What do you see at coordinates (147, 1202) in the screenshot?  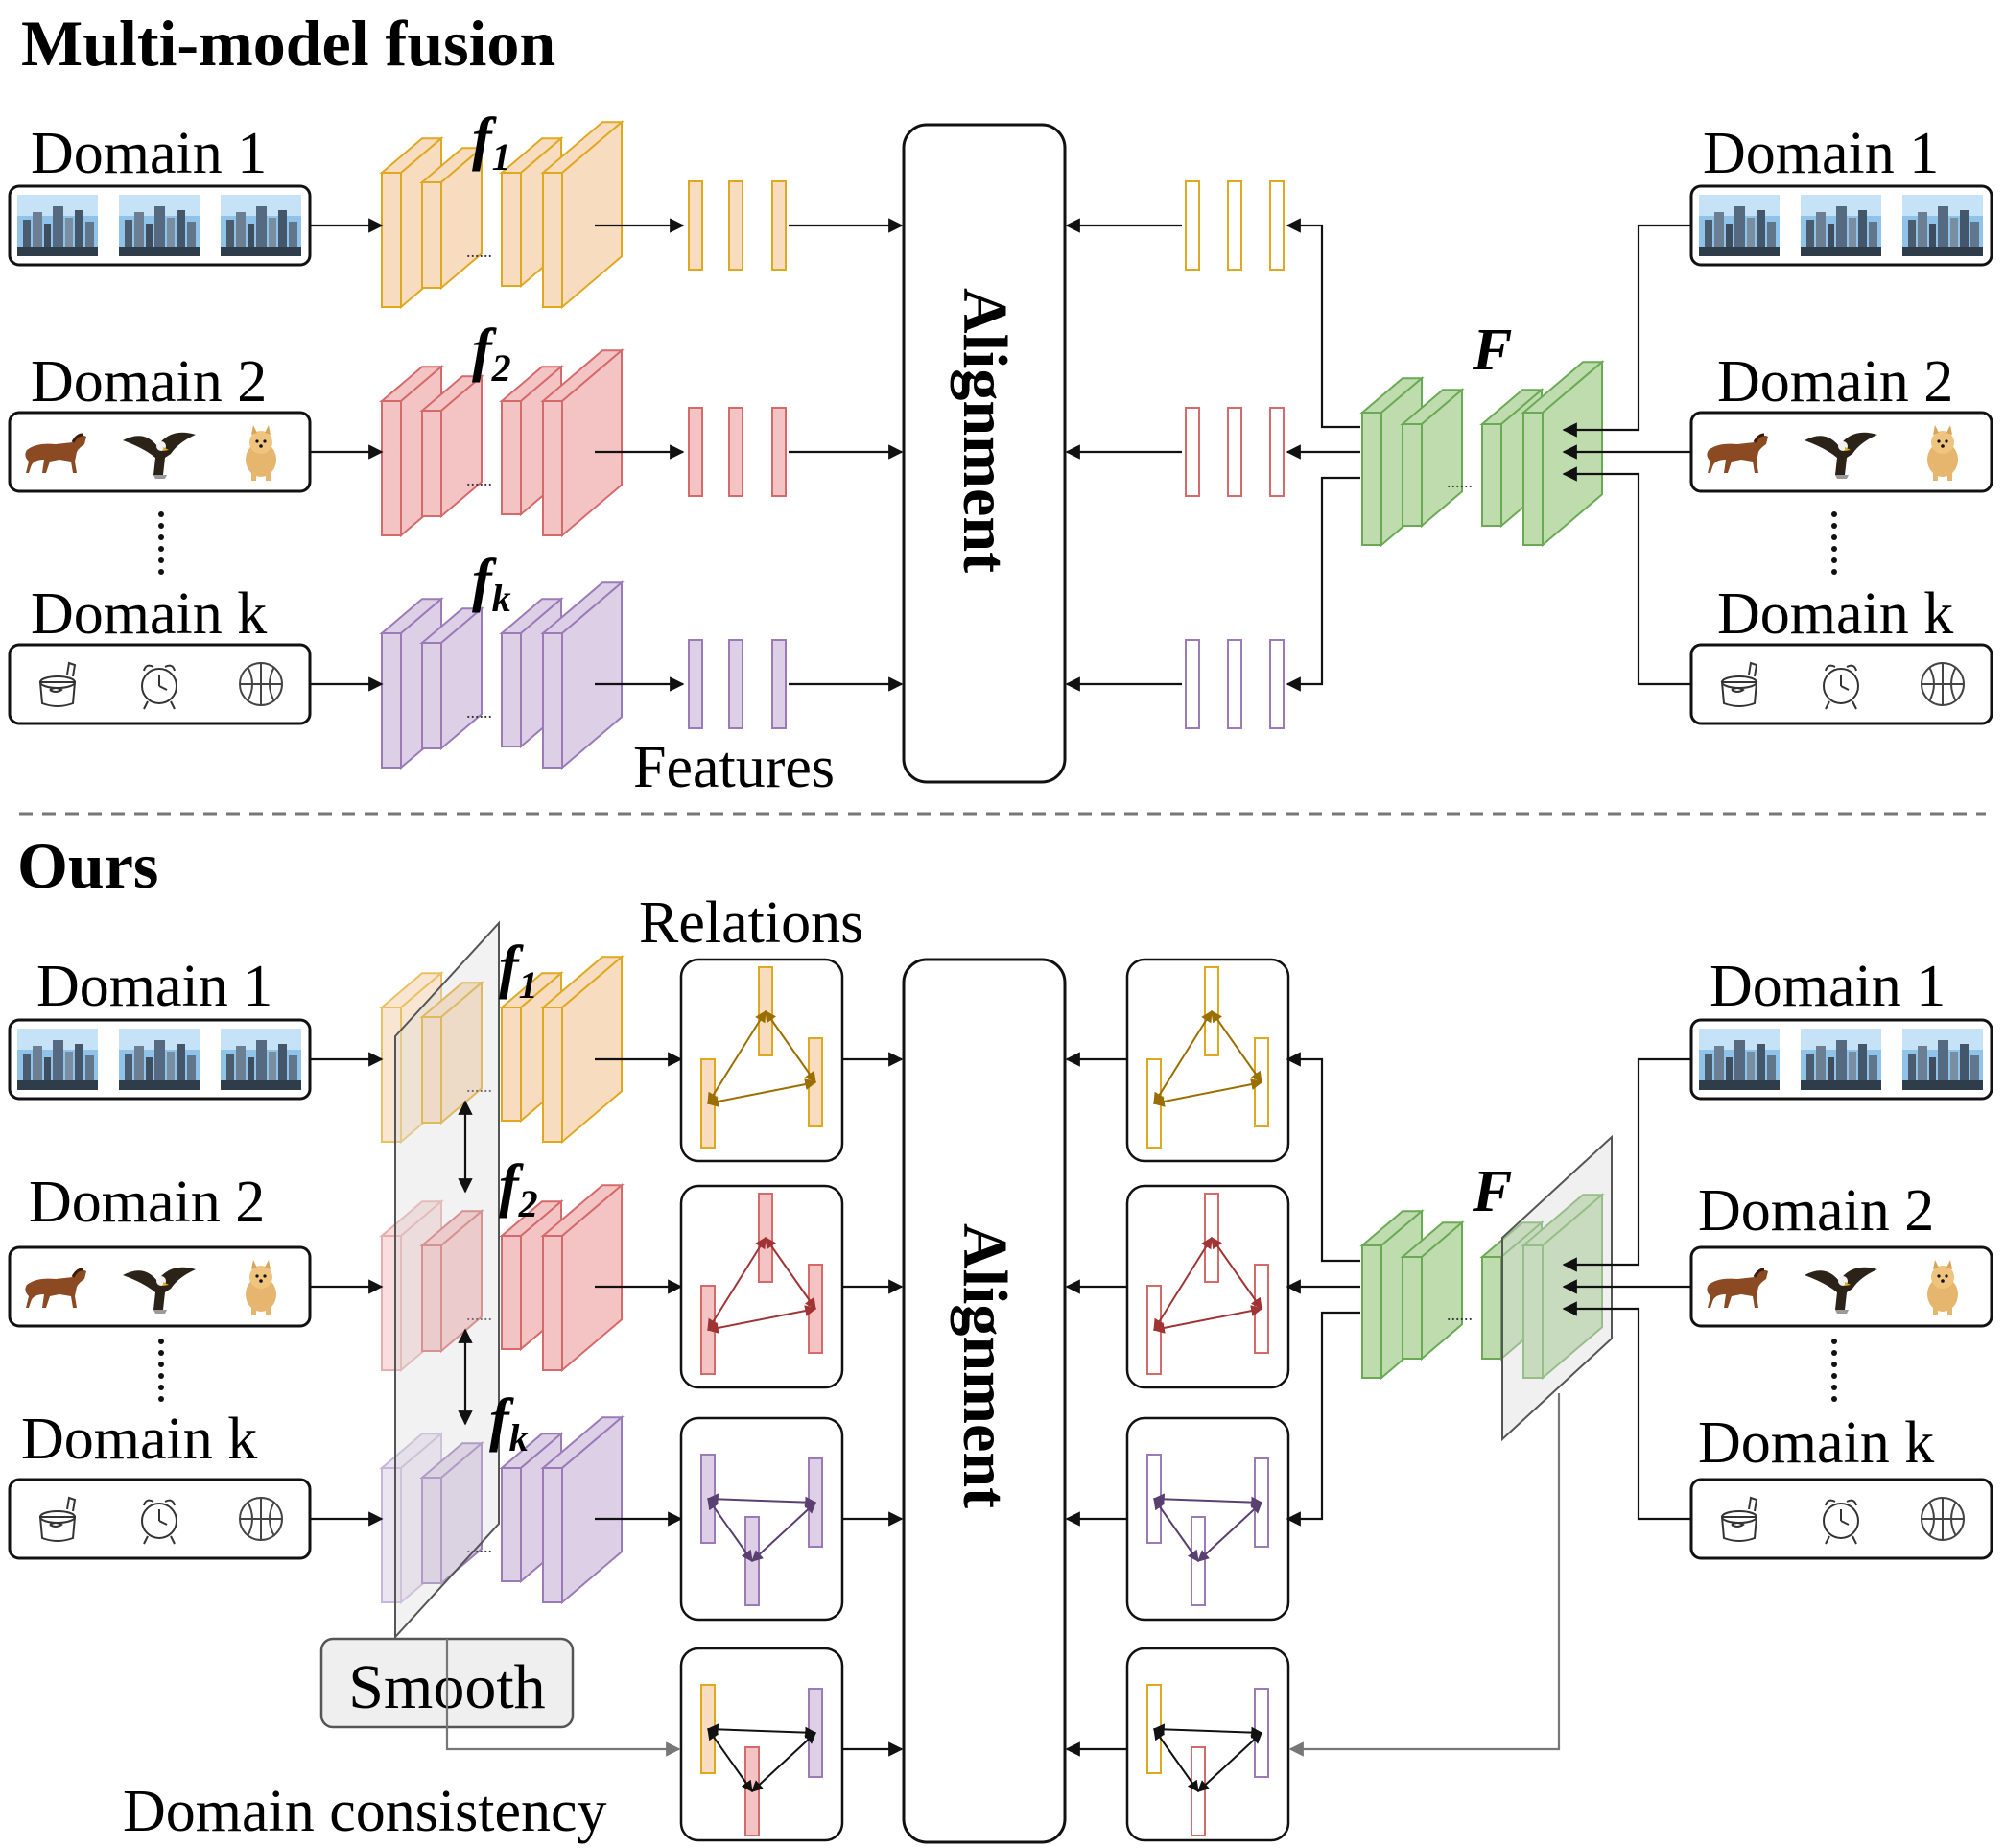 I see `domain-label-2-bottom-left: Domain 2` at bounding box center [147, 1202].